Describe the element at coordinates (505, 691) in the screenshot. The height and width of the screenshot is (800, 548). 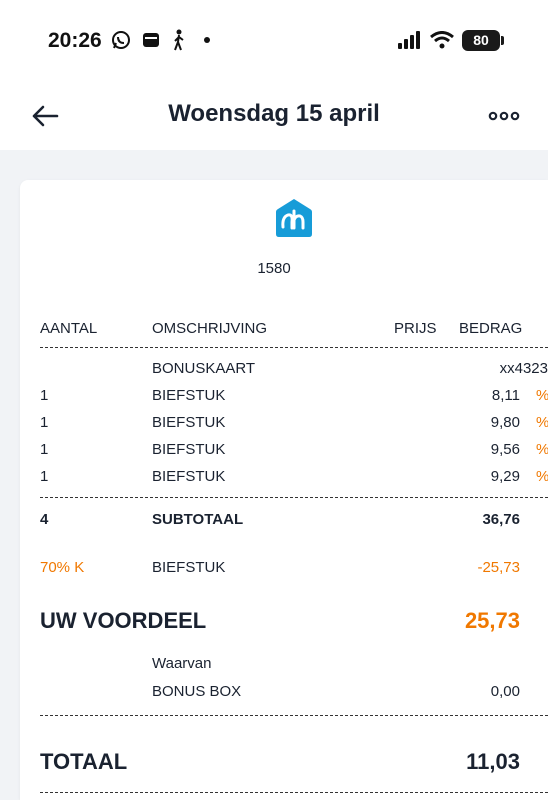
I see `bonus-box-amount: 0,00` at that location.